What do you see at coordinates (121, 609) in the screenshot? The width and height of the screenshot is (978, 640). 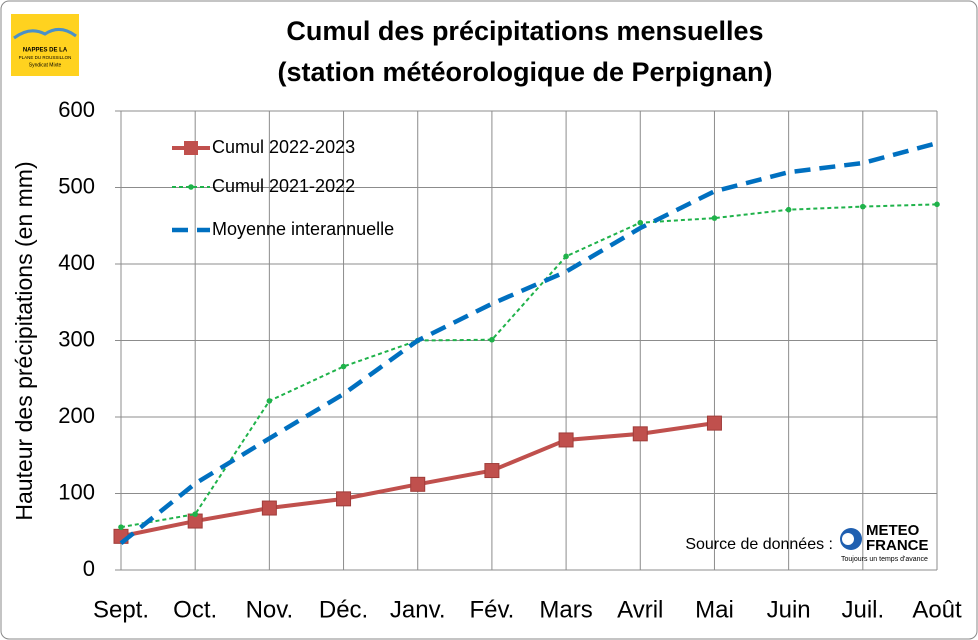 I see `x-tick-label: Sept.` at bounding box center [121, 609].